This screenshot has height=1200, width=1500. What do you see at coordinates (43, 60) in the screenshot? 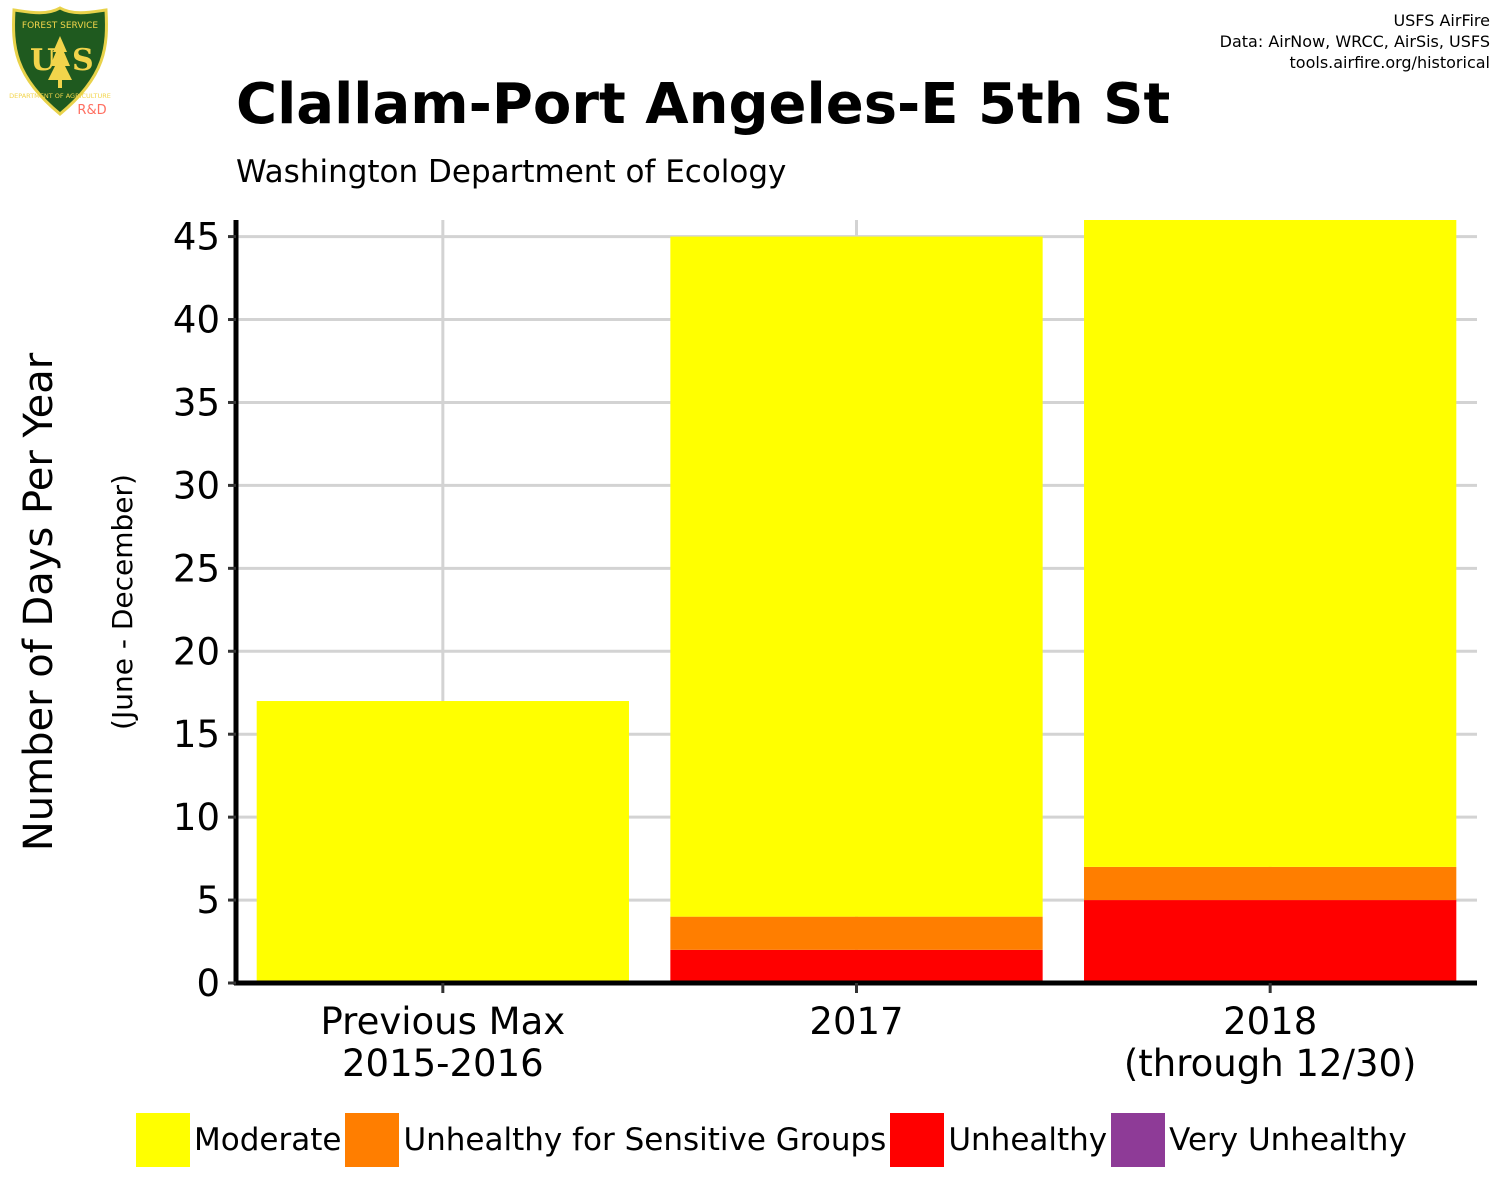
I see `logo-letter-u: U` at bounding box center [43, 60].